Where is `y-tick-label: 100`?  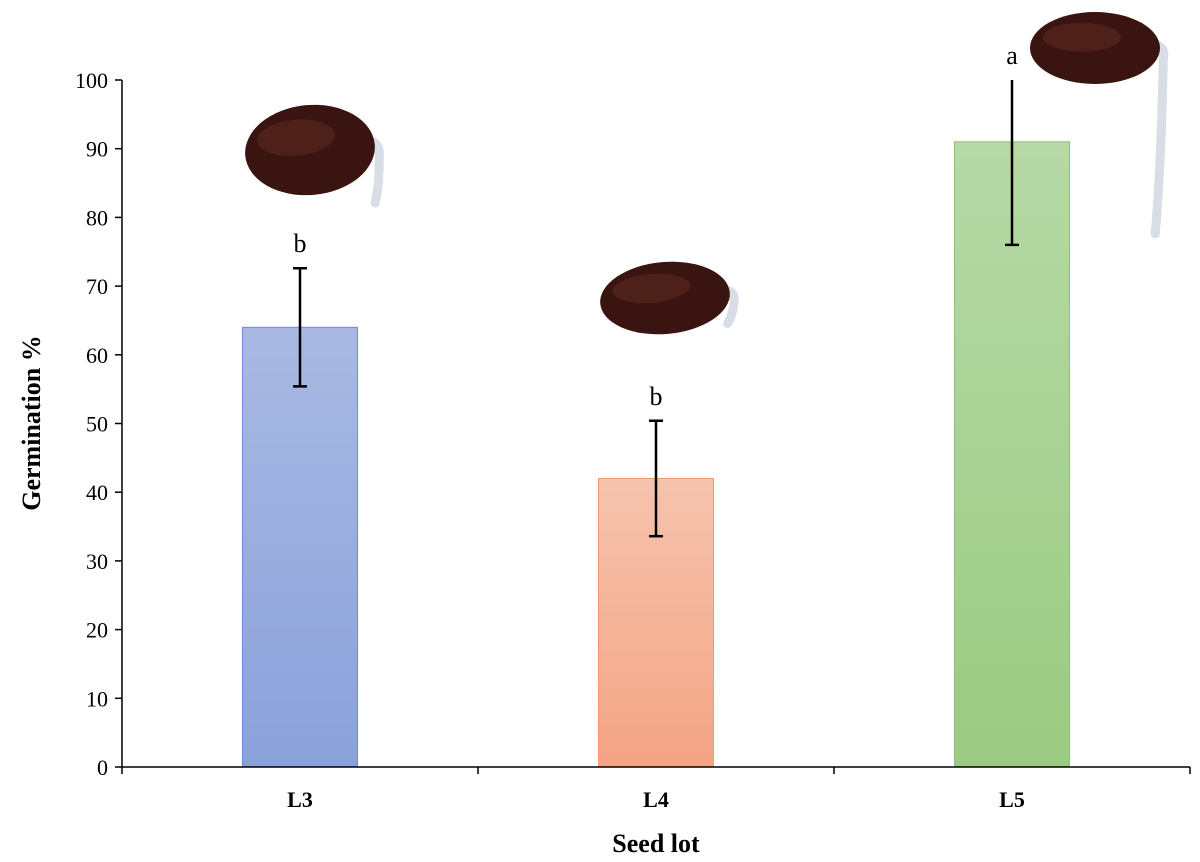
y-tick-label: 100 is located at coordinates (91, 80).